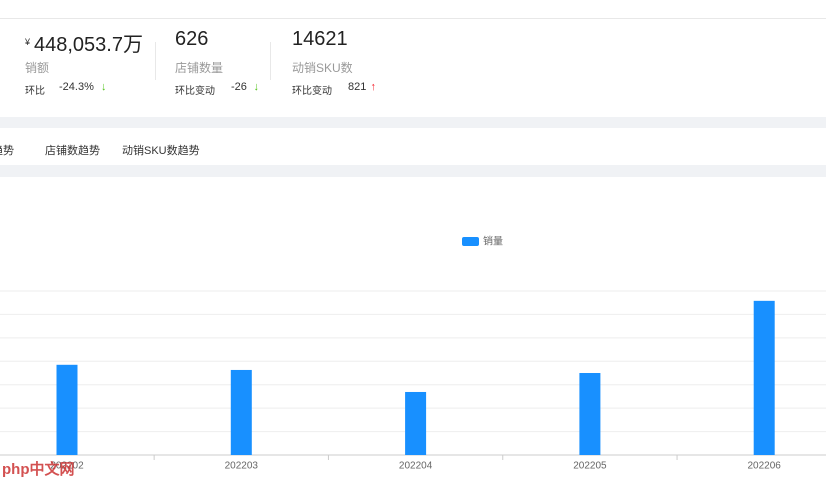 This screenshot has height=481, width=826. Describe the element at coordinates (7, 151) in the screenshot. I see `tab: 销额趋势` at that location.